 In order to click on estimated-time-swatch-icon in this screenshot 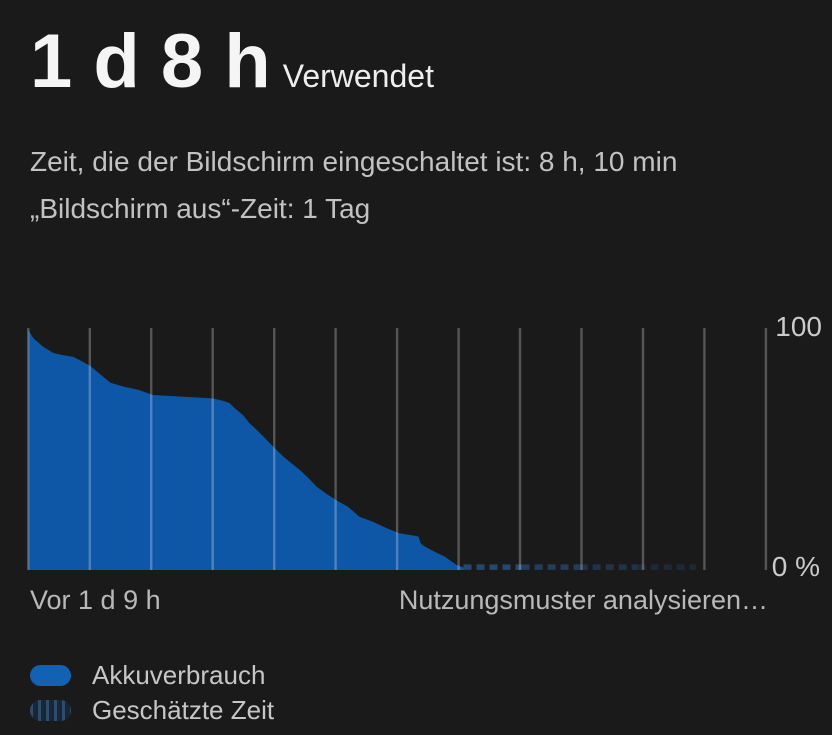, I will do `click(50, 710)`.